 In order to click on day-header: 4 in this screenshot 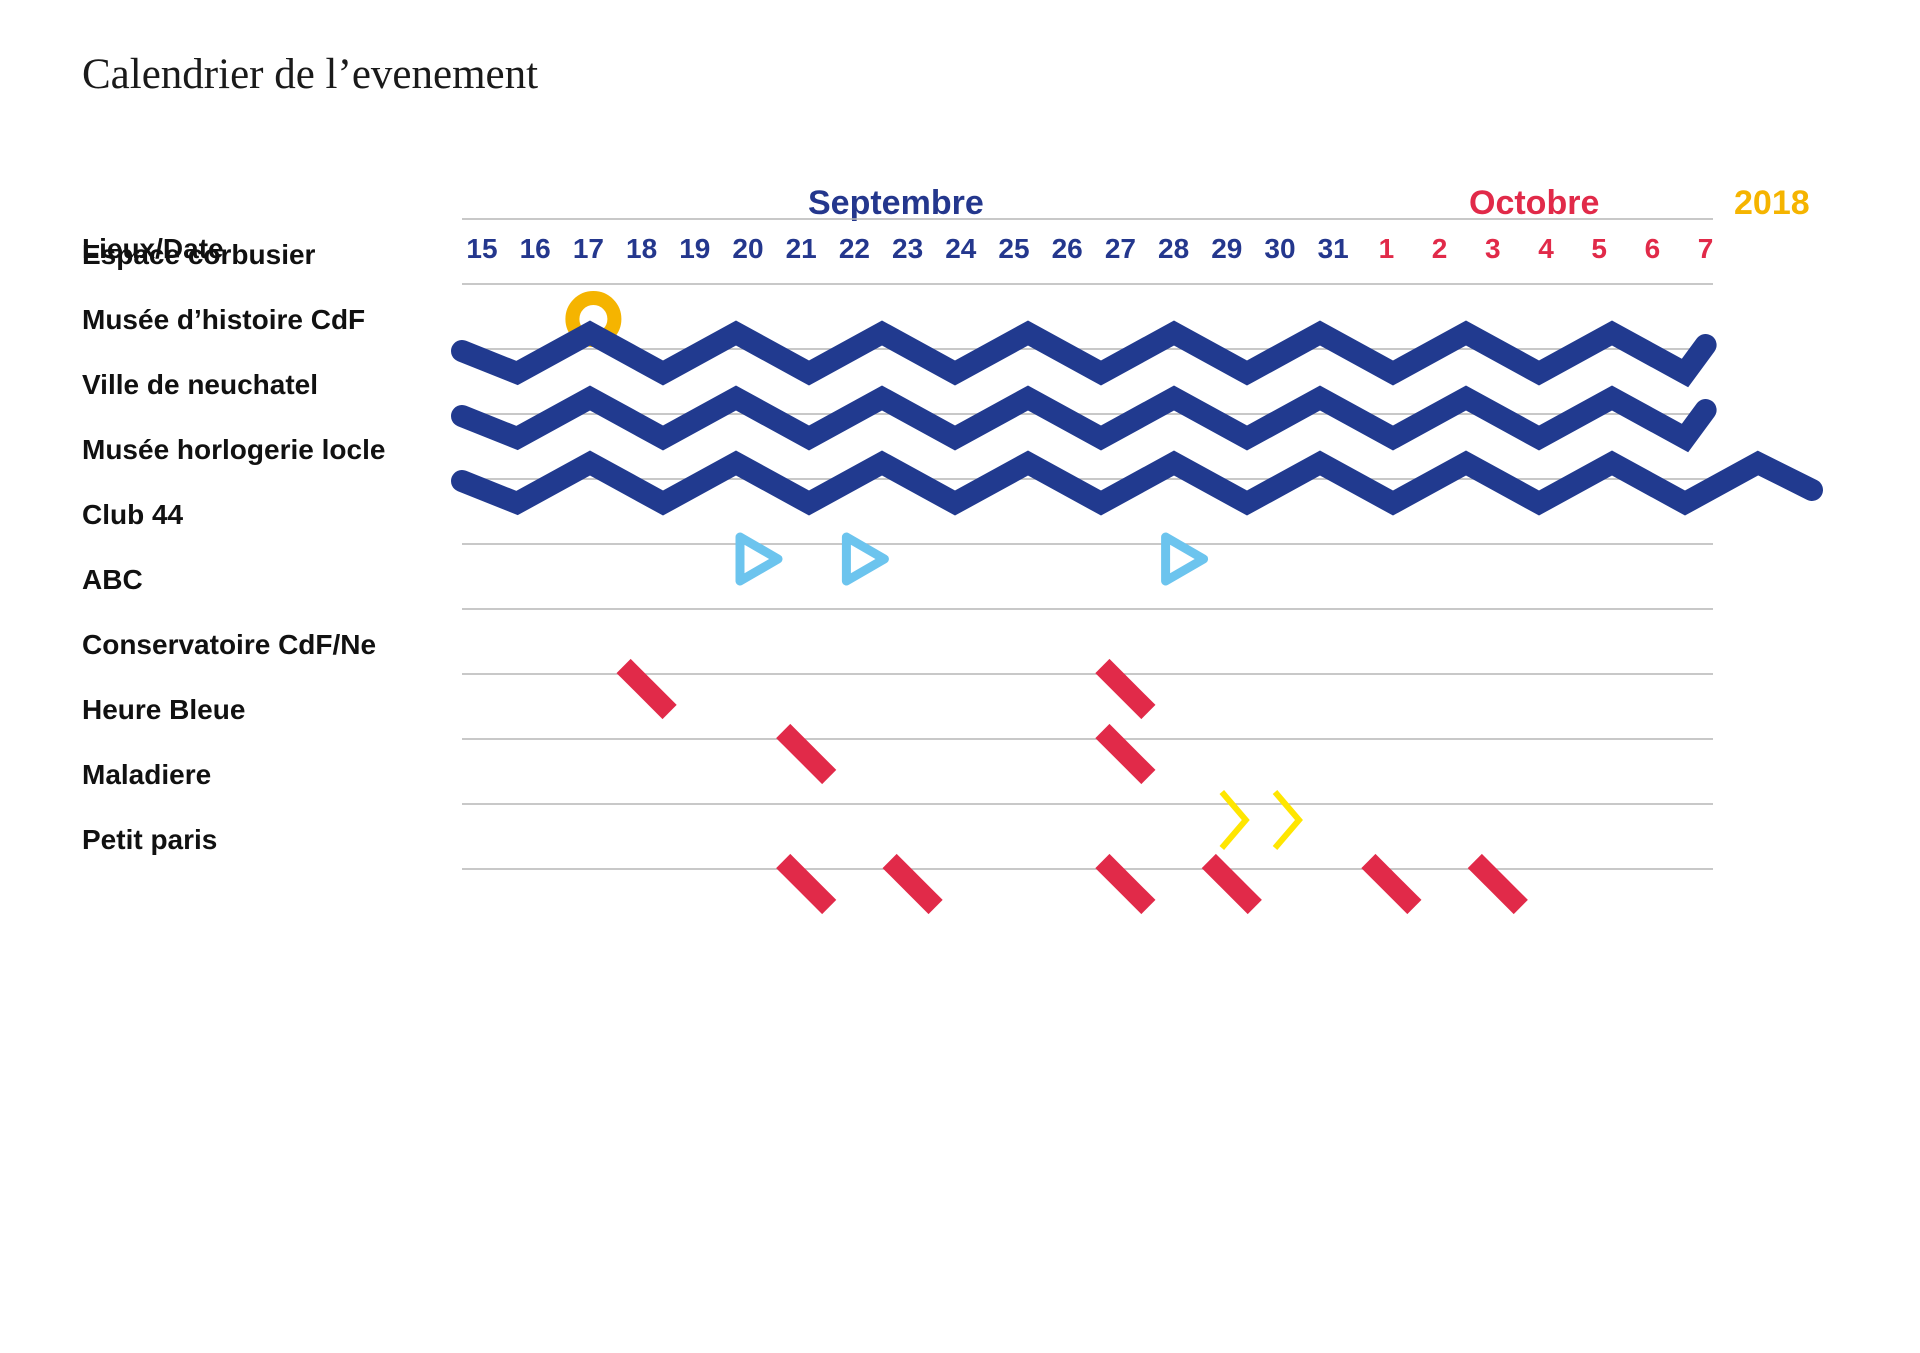, I will do `click(1546, 248)`.